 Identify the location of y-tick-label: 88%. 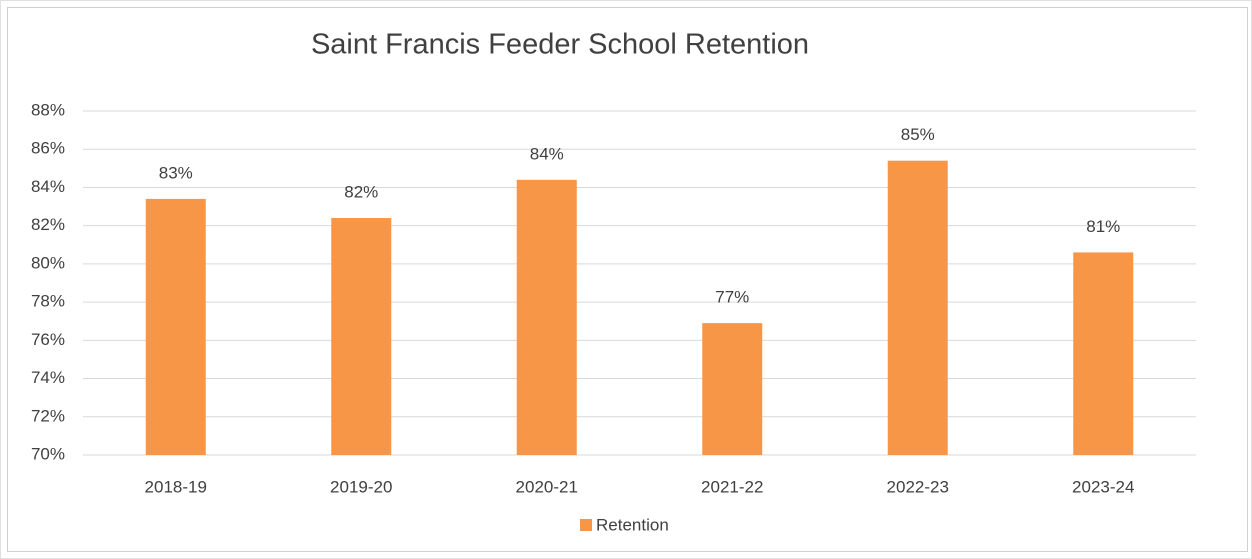
(48, 109).